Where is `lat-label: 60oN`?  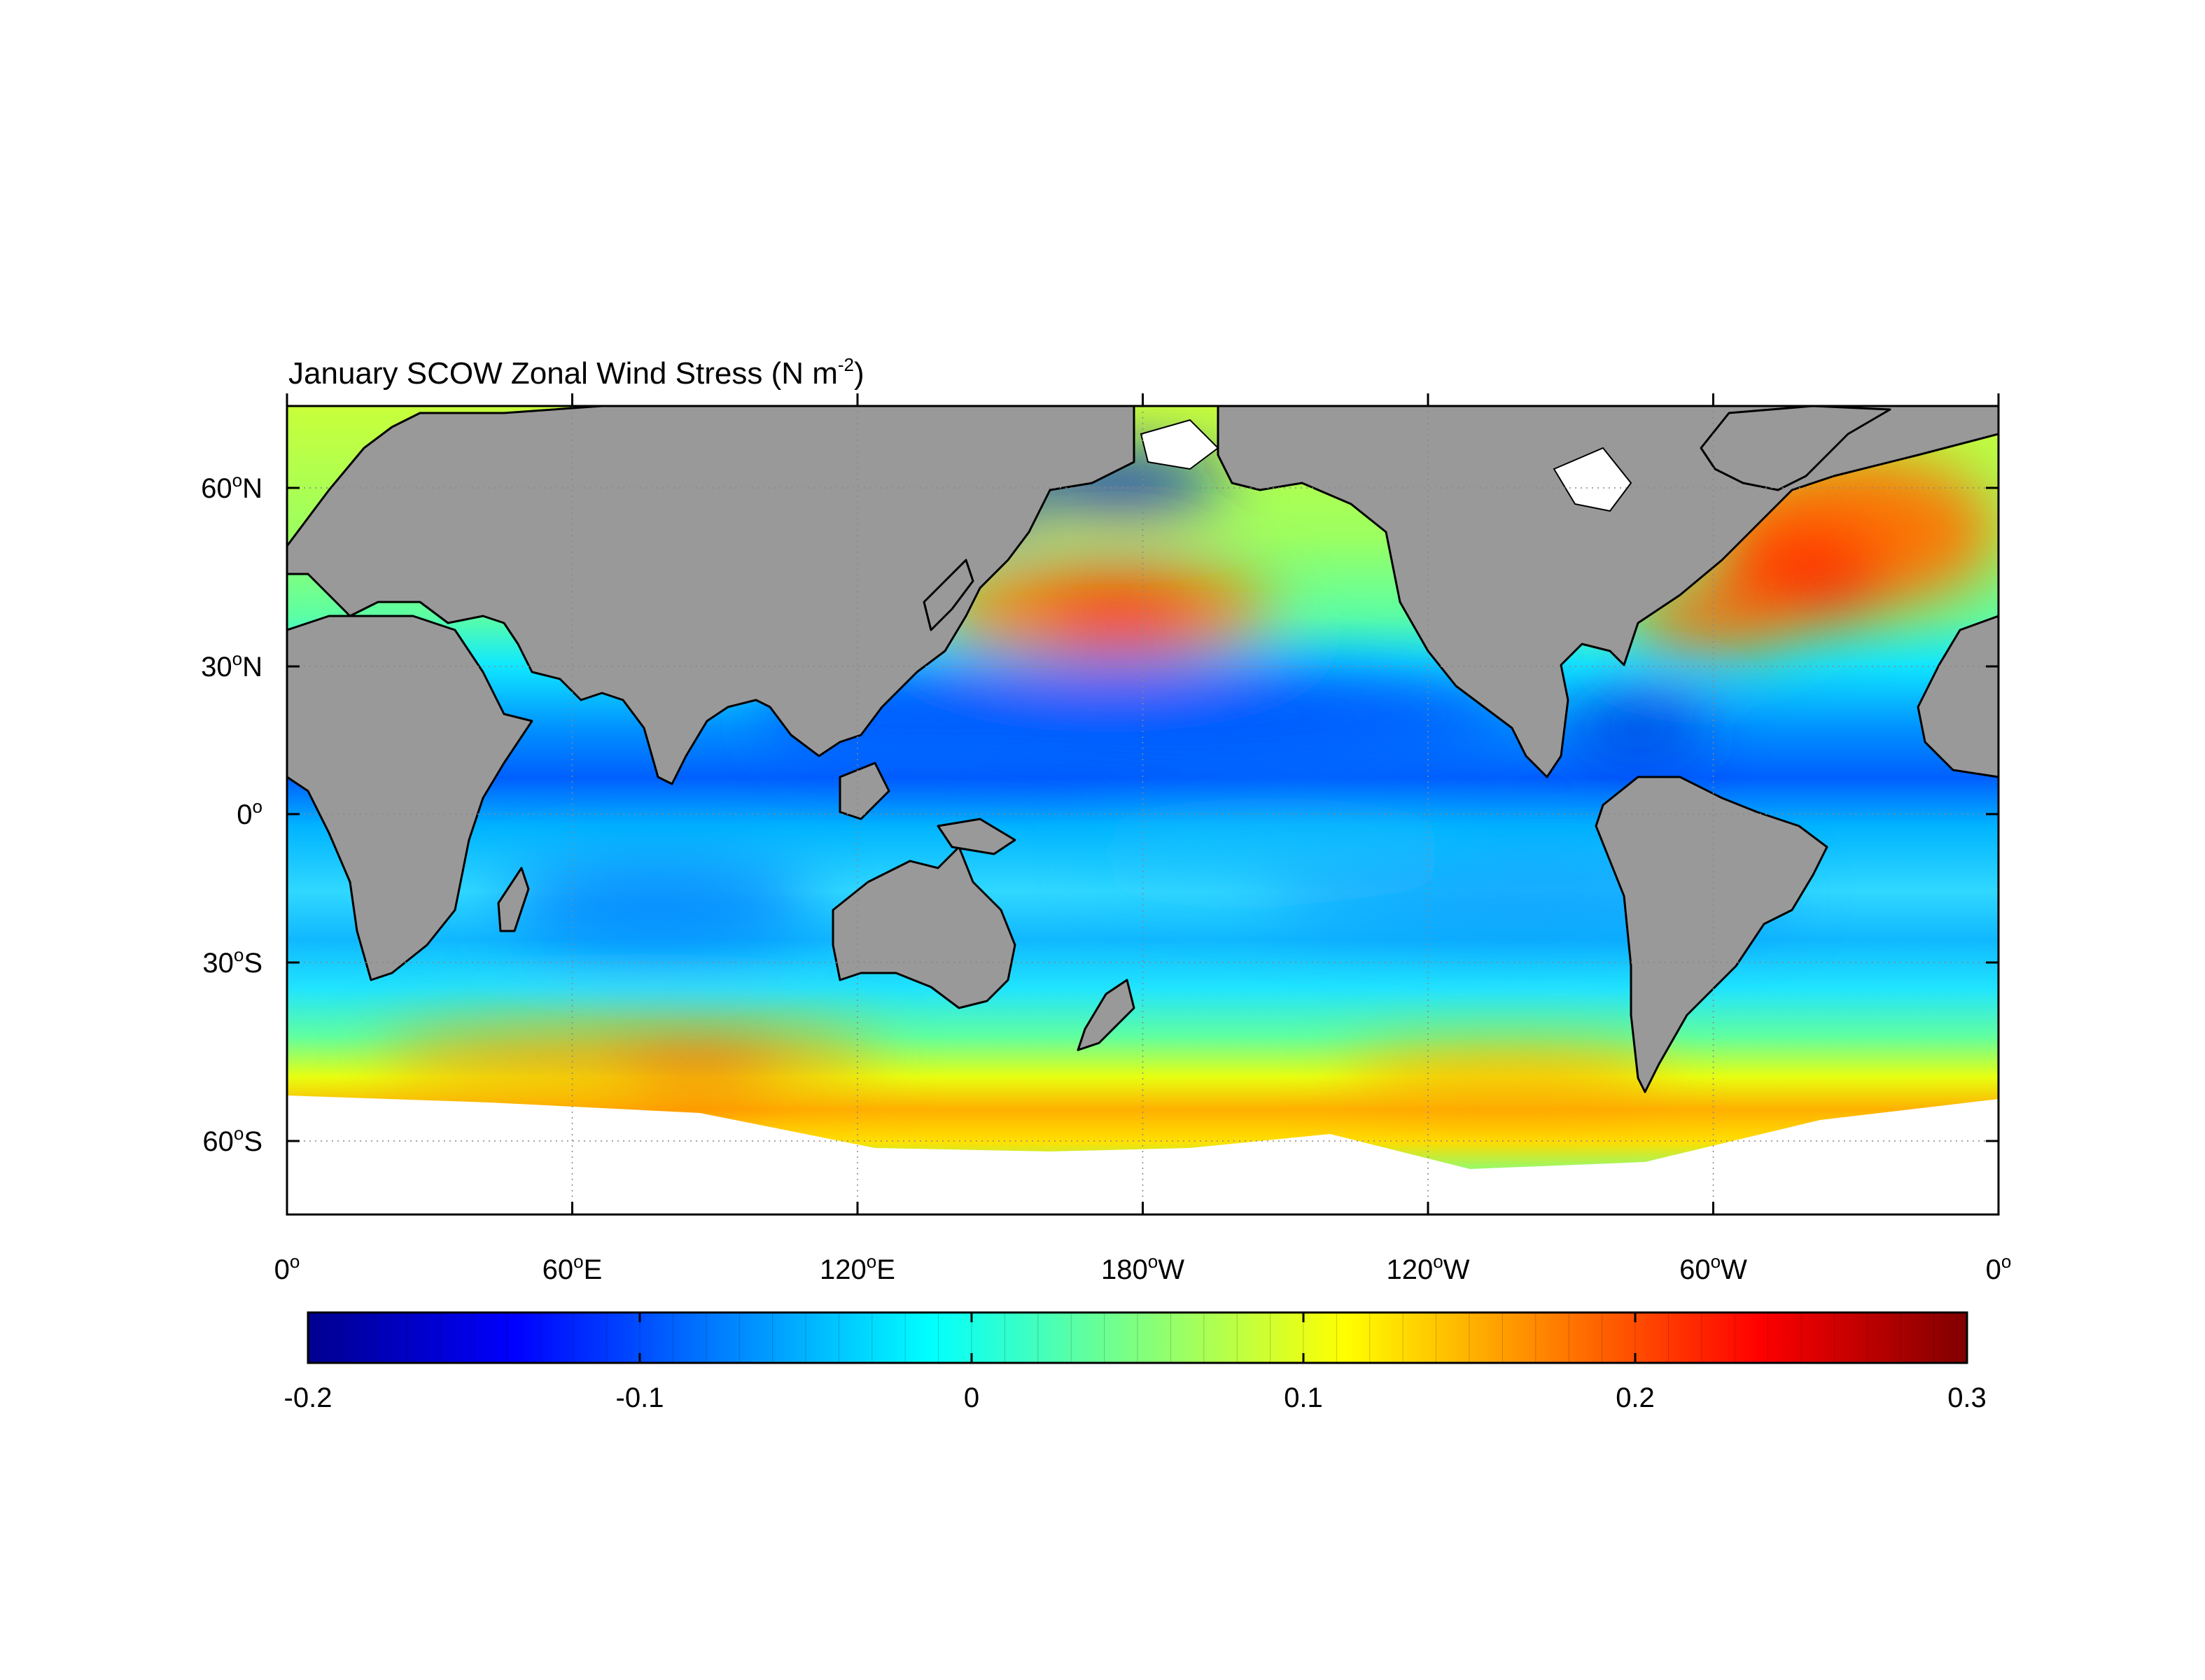 lat-label: 60oN is located at coordinates (231, 487).